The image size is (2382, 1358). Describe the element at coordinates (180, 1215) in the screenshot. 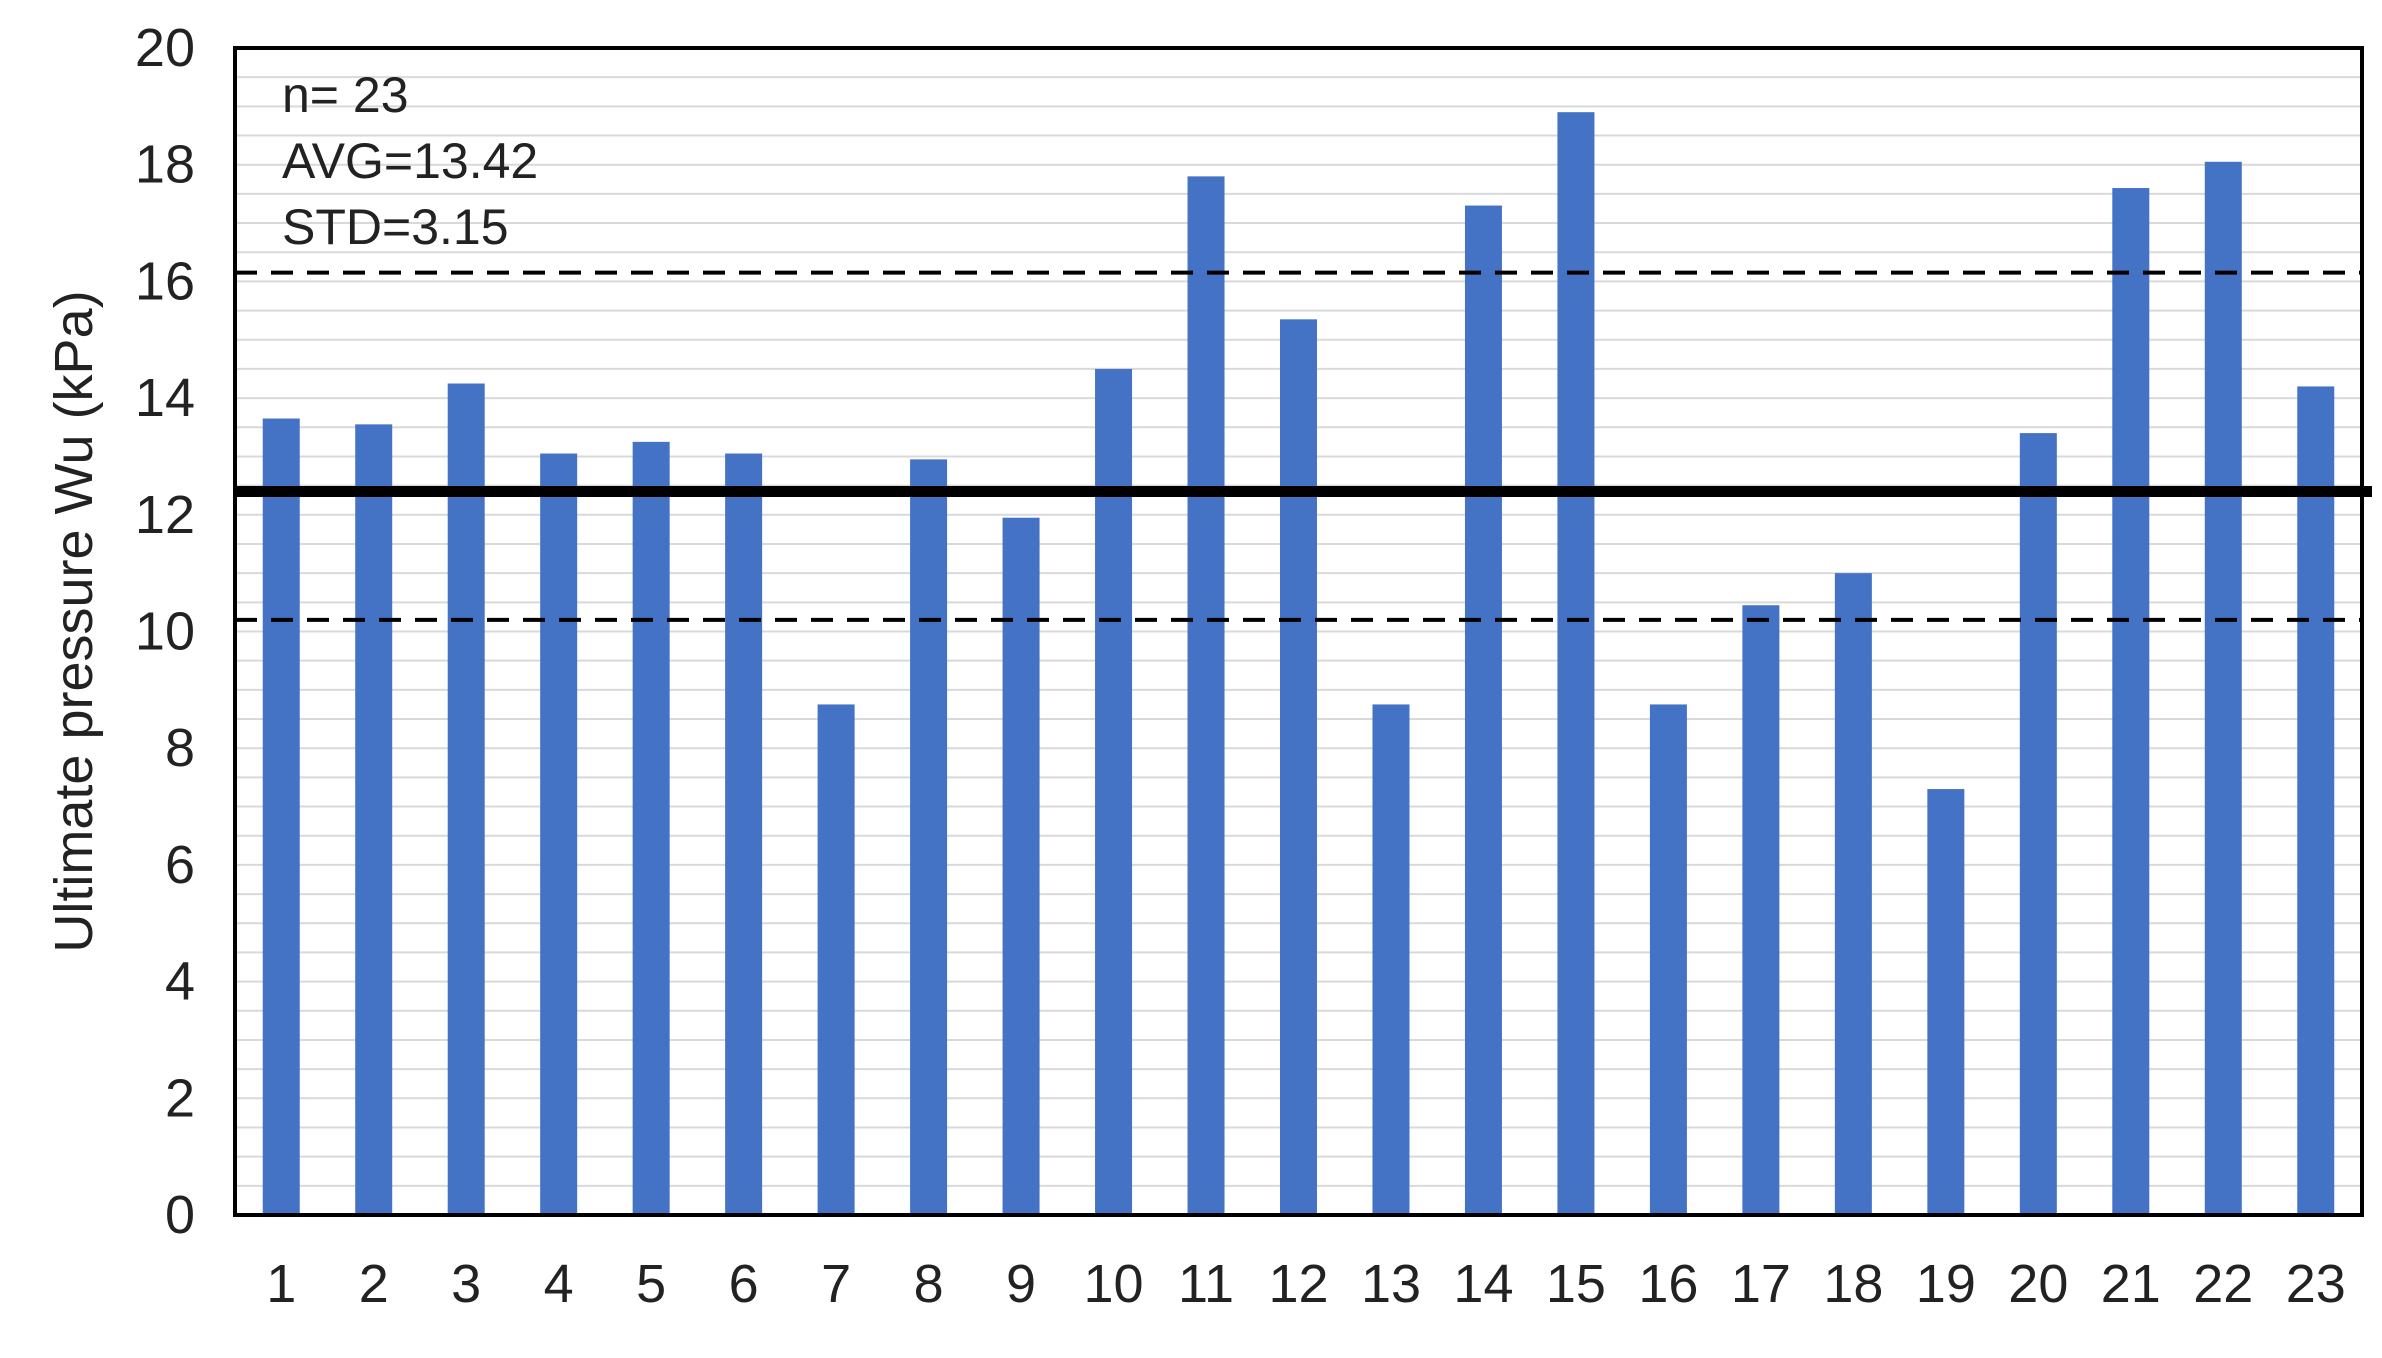

I see `y-tick-label: 0` at that location.